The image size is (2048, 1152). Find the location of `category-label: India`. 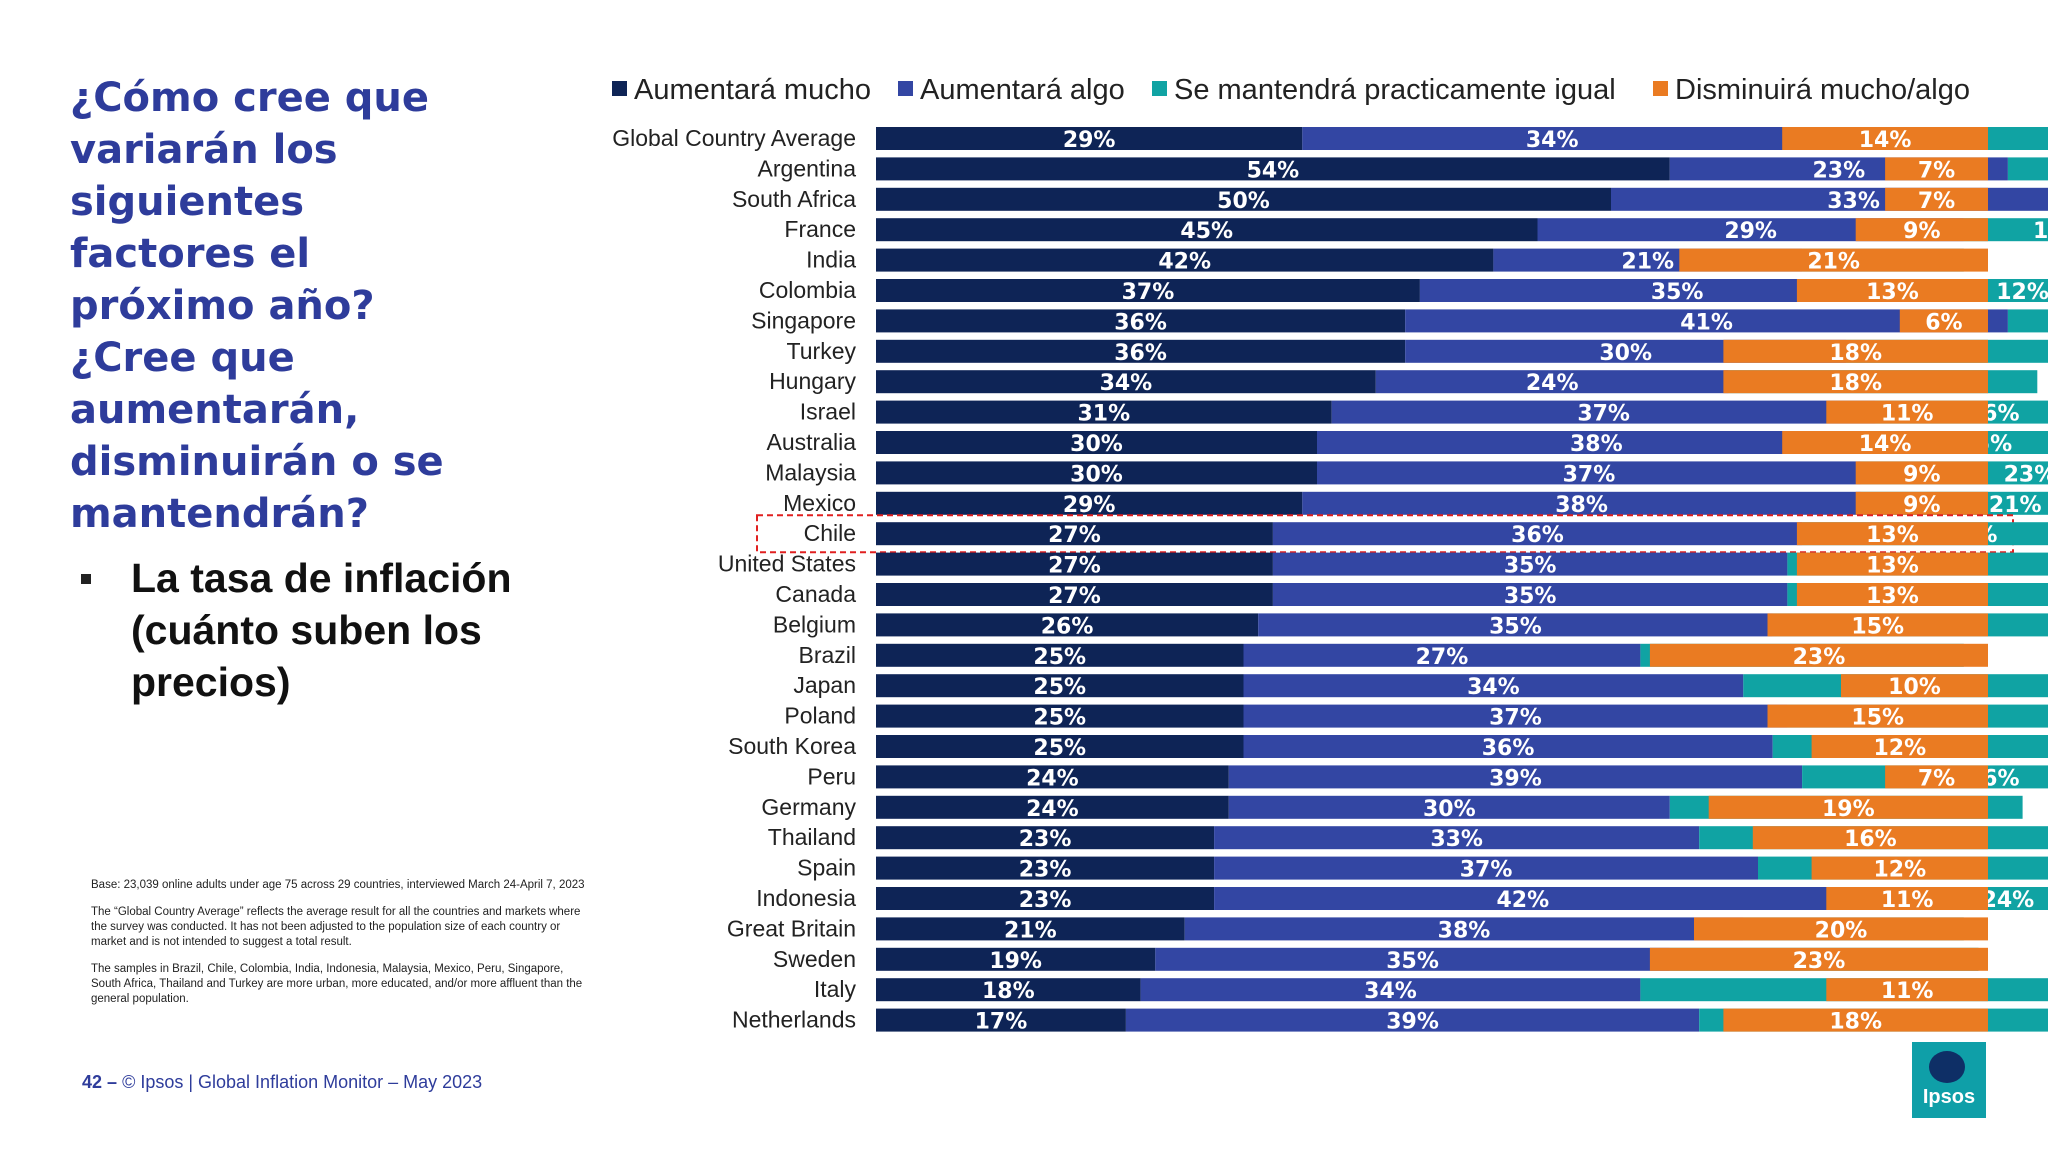

category-label: India is located at coordinates (831, 260).